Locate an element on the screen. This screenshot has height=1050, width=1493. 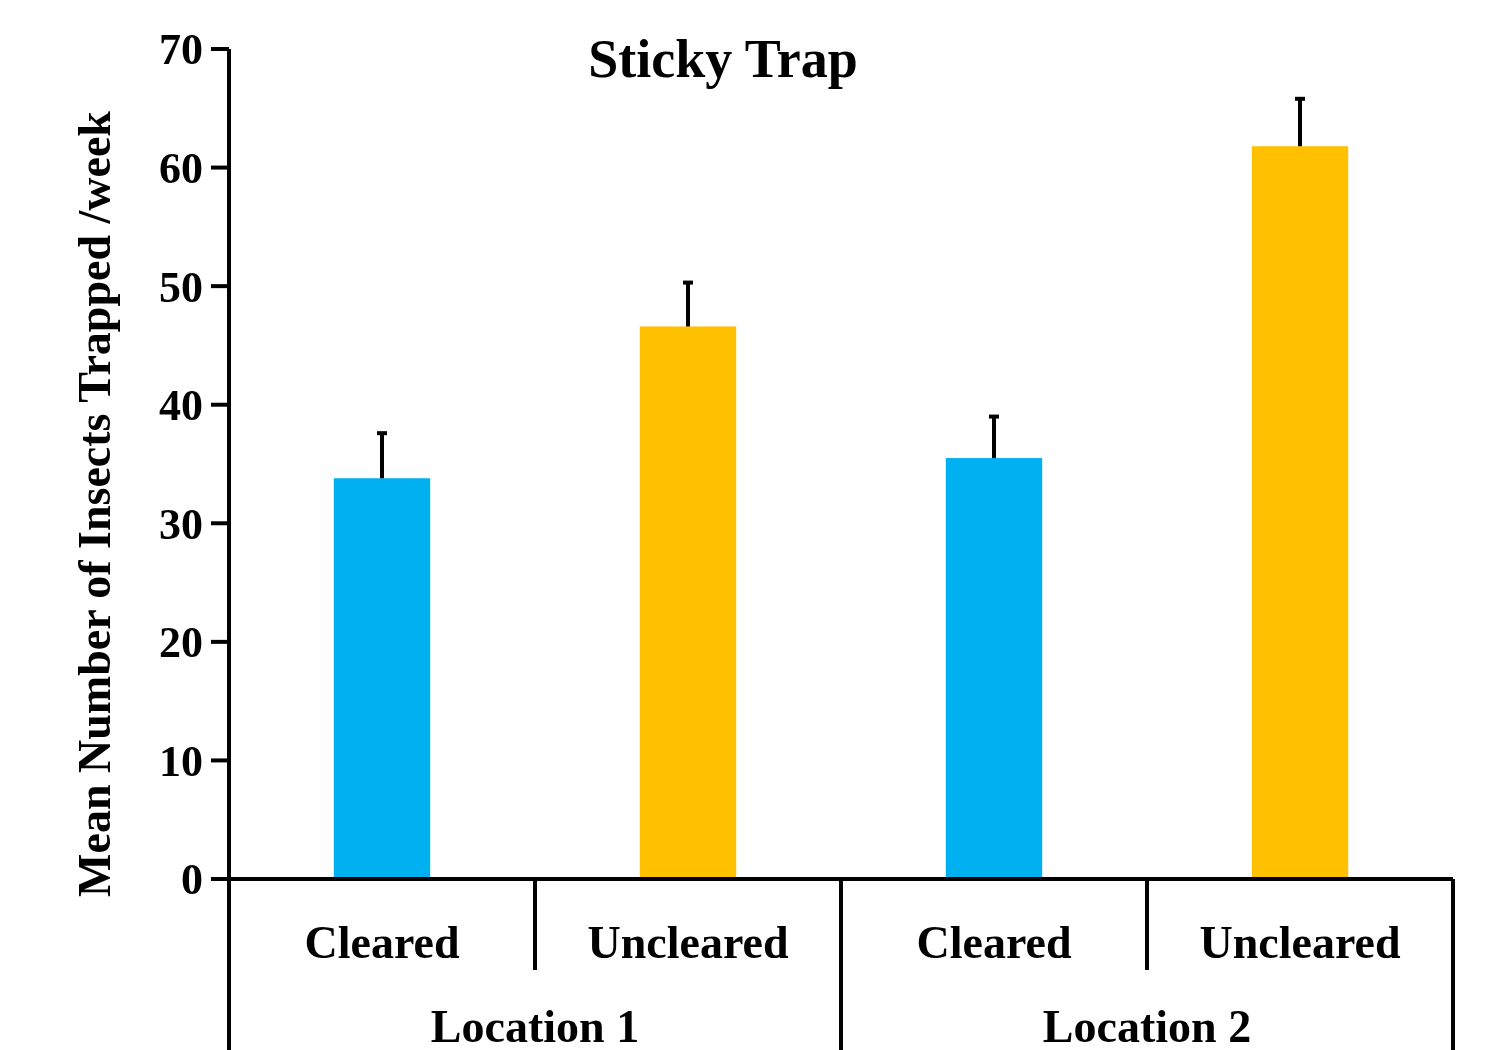
y-tick-label: 70 is located at coordinates (181, 50).